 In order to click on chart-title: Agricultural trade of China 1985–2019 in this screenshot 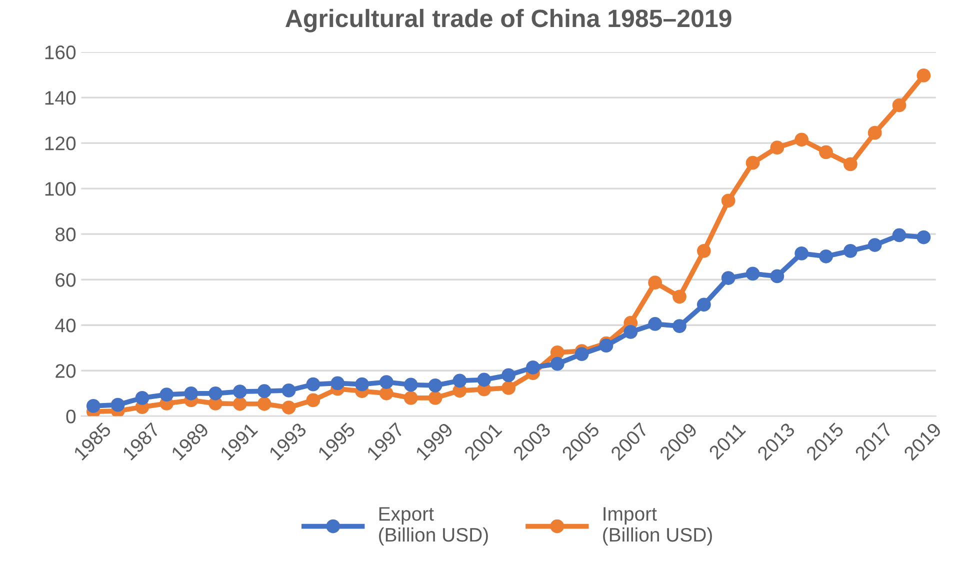, I will do `click(508, 20)`.